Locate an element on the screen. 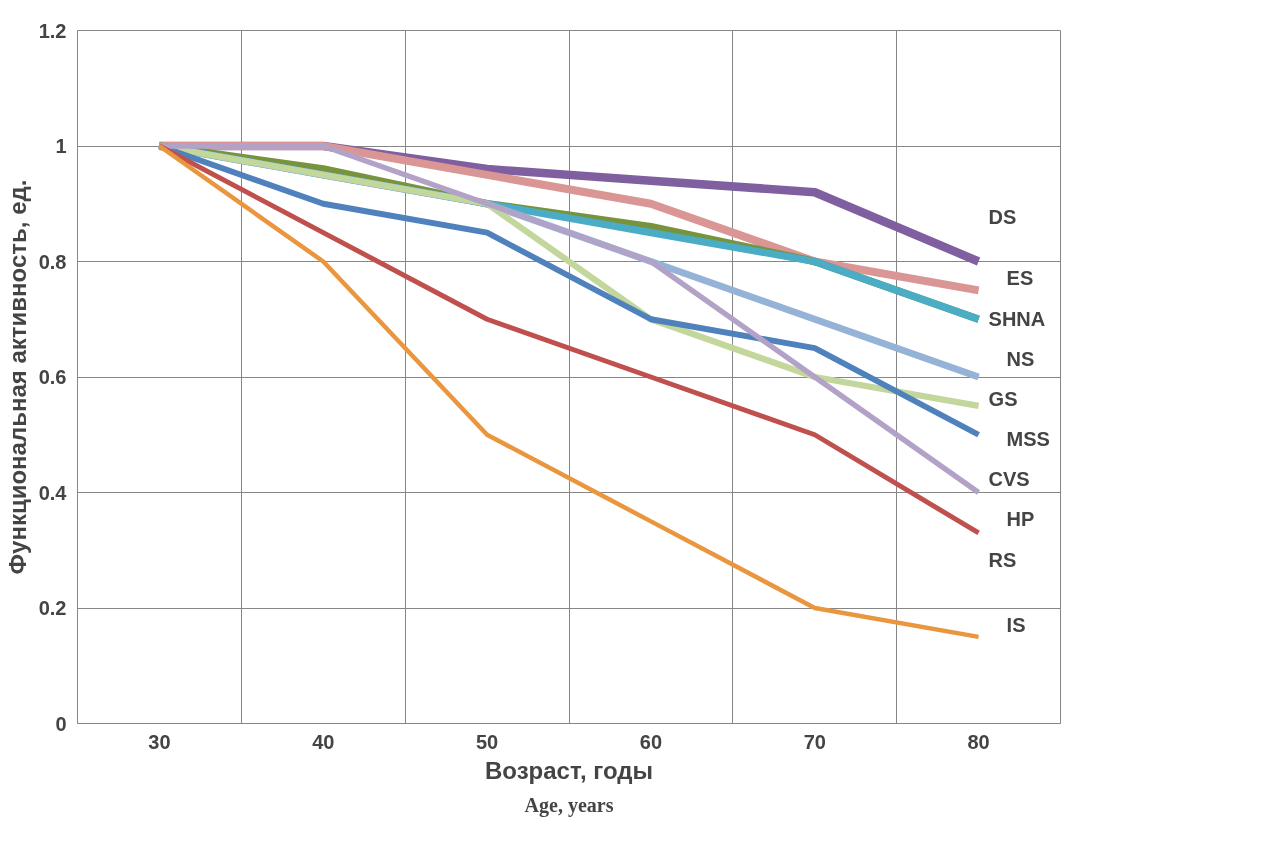  series-label: SHNA is located at coordinates (1017, 318).